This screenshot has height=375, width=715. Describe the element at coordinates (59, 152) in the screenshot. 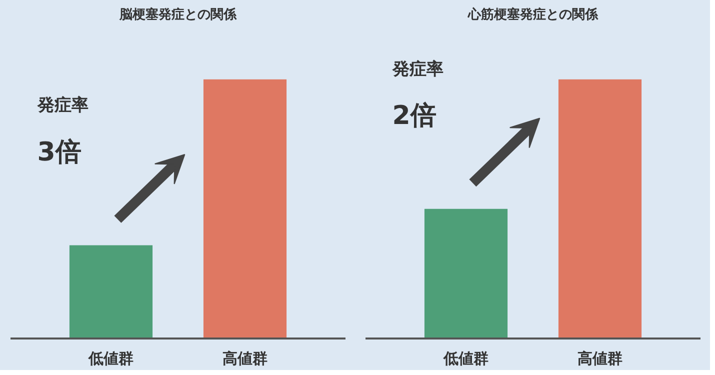

I see `annotation: 3倍` at that location.